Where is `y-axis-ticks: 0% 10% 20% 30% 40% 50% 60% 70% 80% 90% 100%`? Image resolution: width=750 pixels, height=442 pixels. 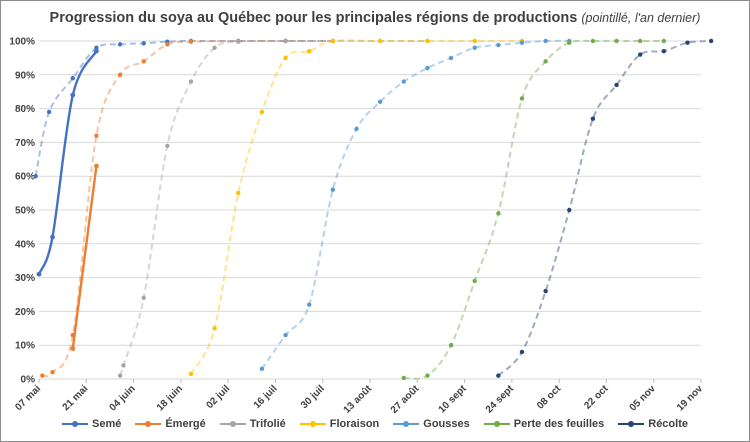 y-axis-ticks: 0% 10% 20% 30% 40% 50% 60% 70% 80% 90% 100% is located at coordinates (22, 211).